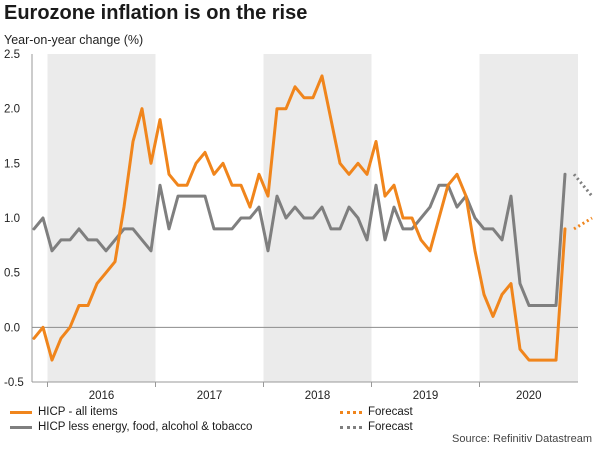  Describe the element at coordinates (14, 383) in the screenshot. I see `y-tick-label: -0.5` at that location.